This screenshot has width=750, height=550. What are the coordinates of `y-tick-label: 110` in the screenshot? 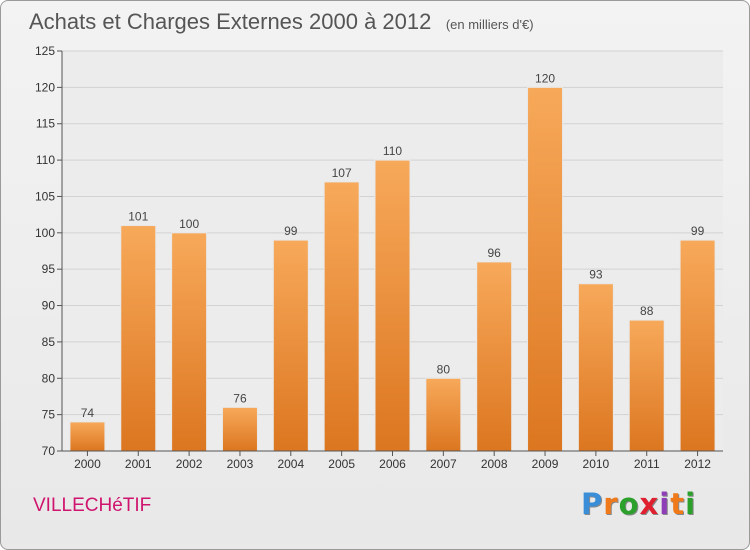 It's located at (45, 160).